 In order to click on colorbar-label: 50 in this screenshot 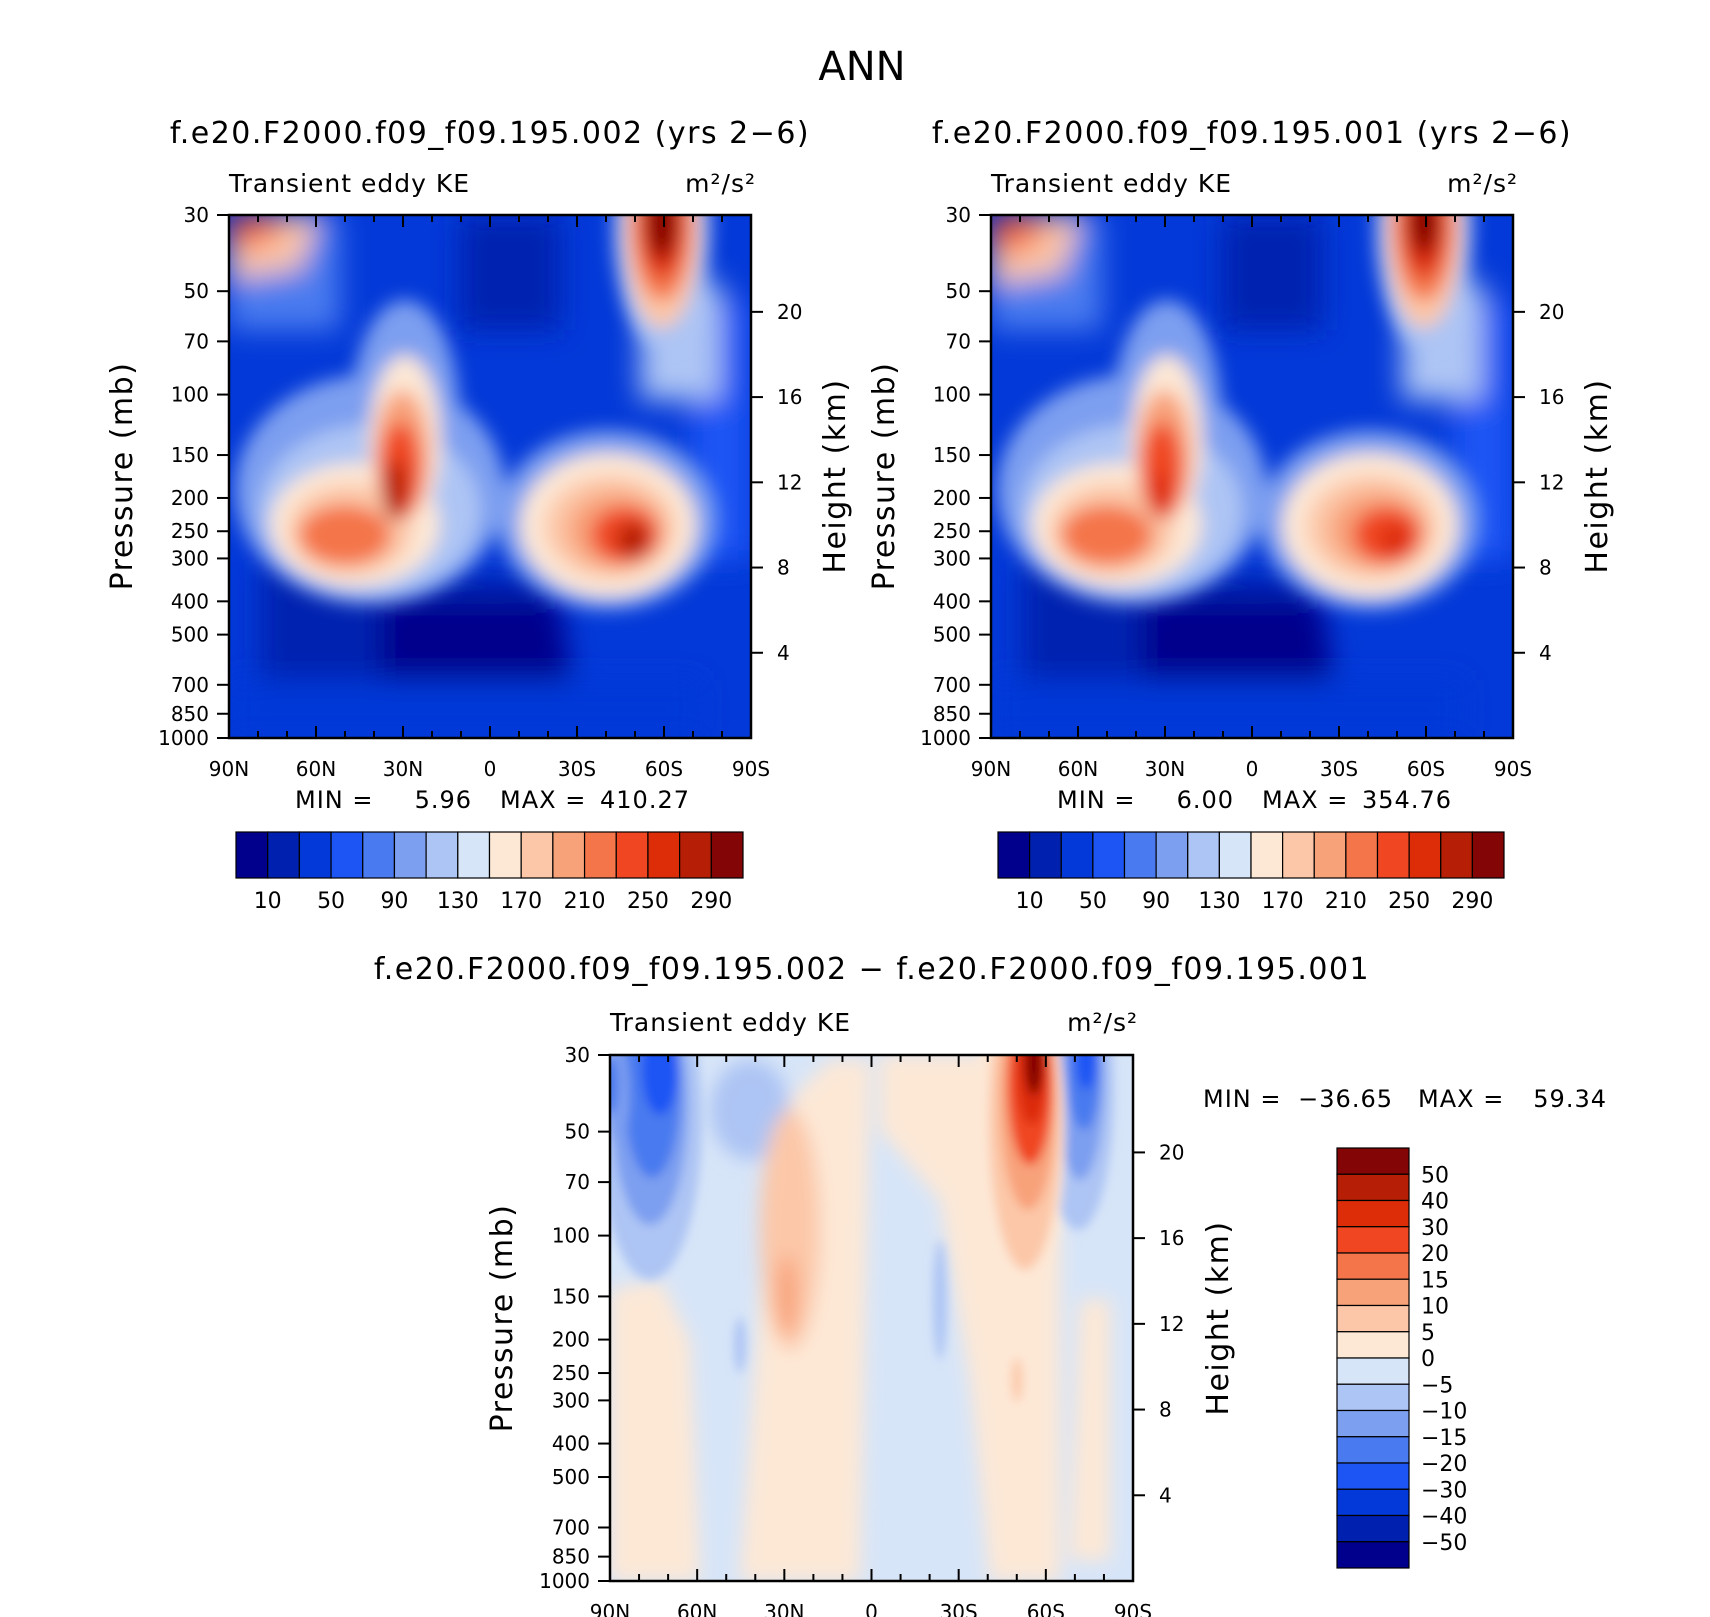, I will do `click(1093, 901)`.